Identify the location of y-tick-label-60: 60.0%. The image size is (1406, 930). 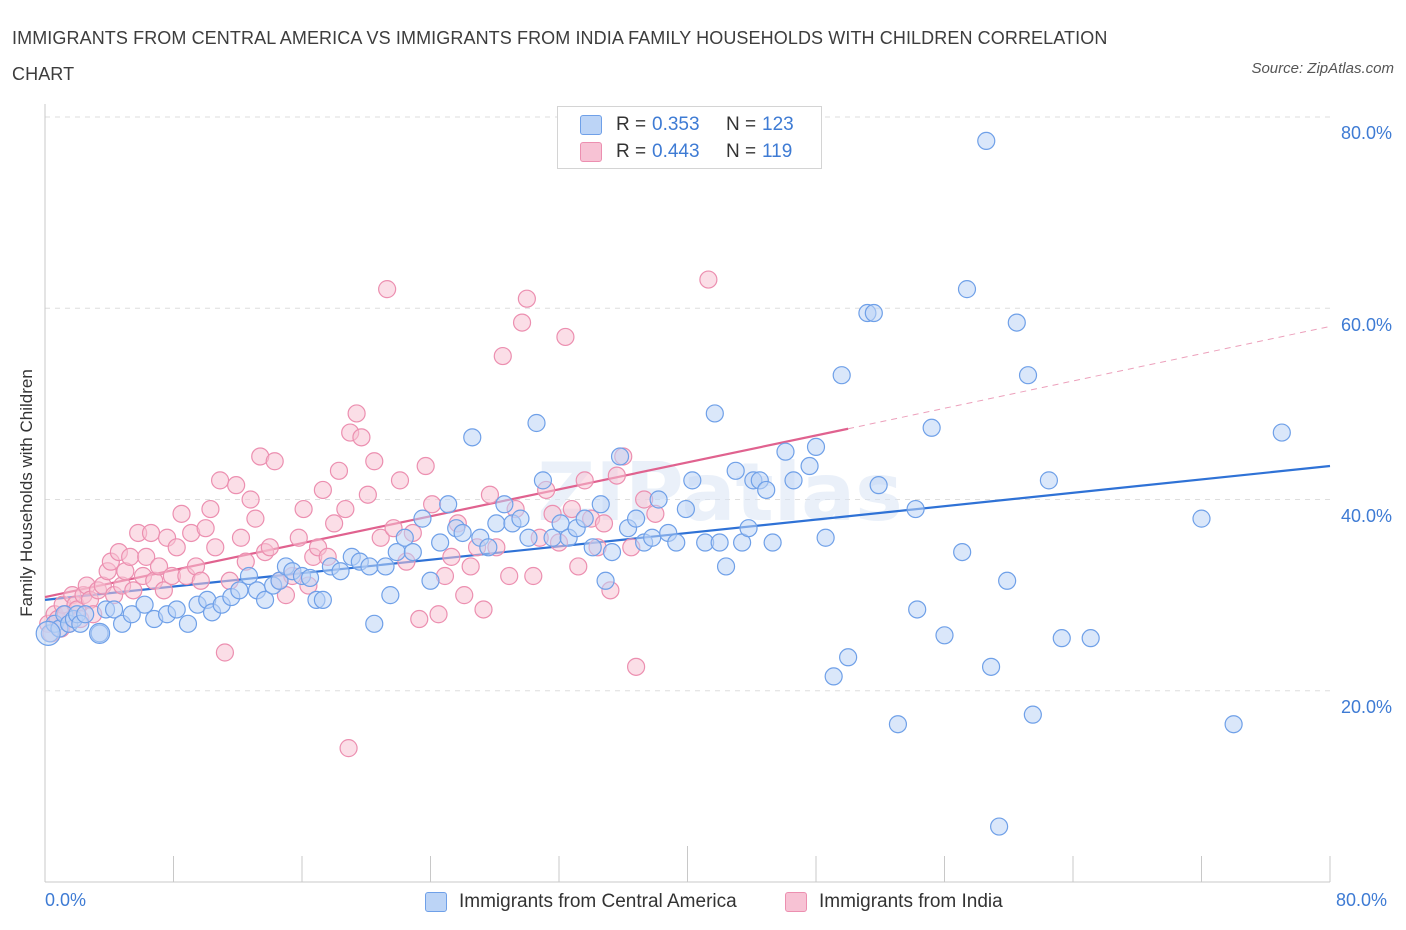
(1366, 325).